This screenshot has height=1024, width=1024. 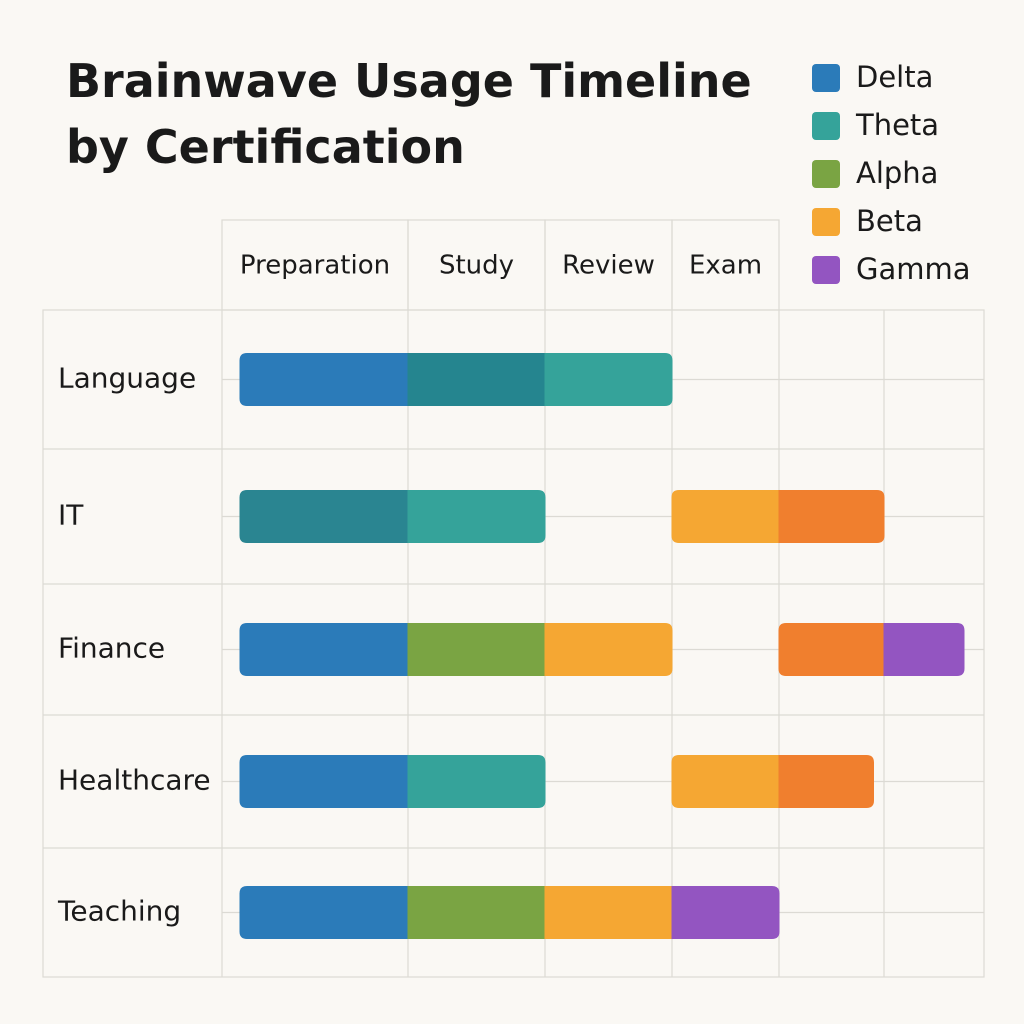 I want to click on row-label: Teaching, so click(x=119, y=911).